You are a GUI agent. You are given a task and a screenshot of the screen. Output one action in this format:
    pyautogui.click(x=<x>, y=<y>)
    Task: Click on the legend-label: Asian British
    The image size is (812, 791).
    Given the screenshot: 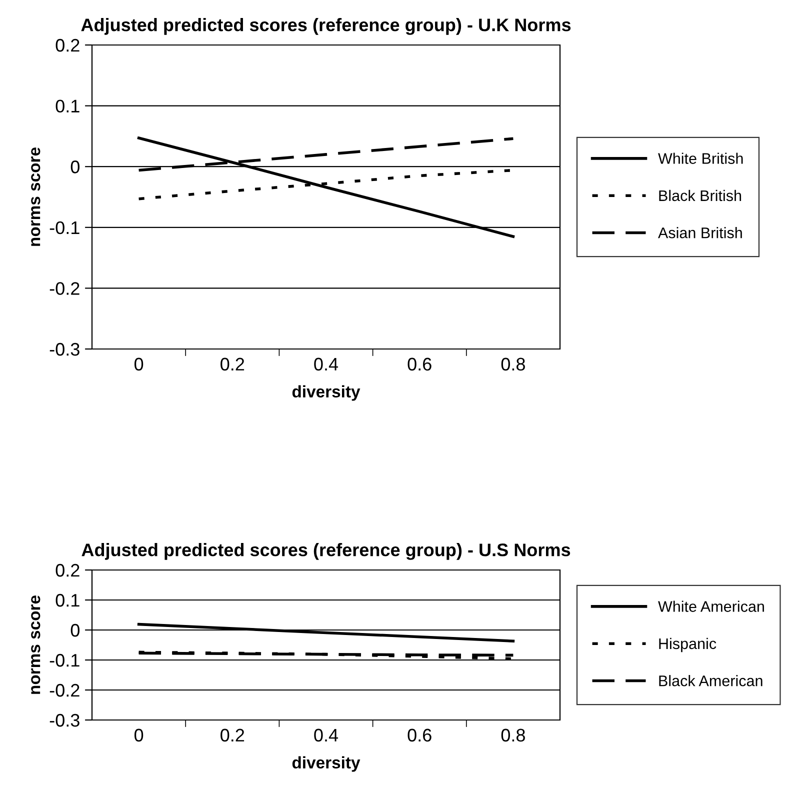 What is the action you would take?
    pyautogui.click(x=700, y=232)
    